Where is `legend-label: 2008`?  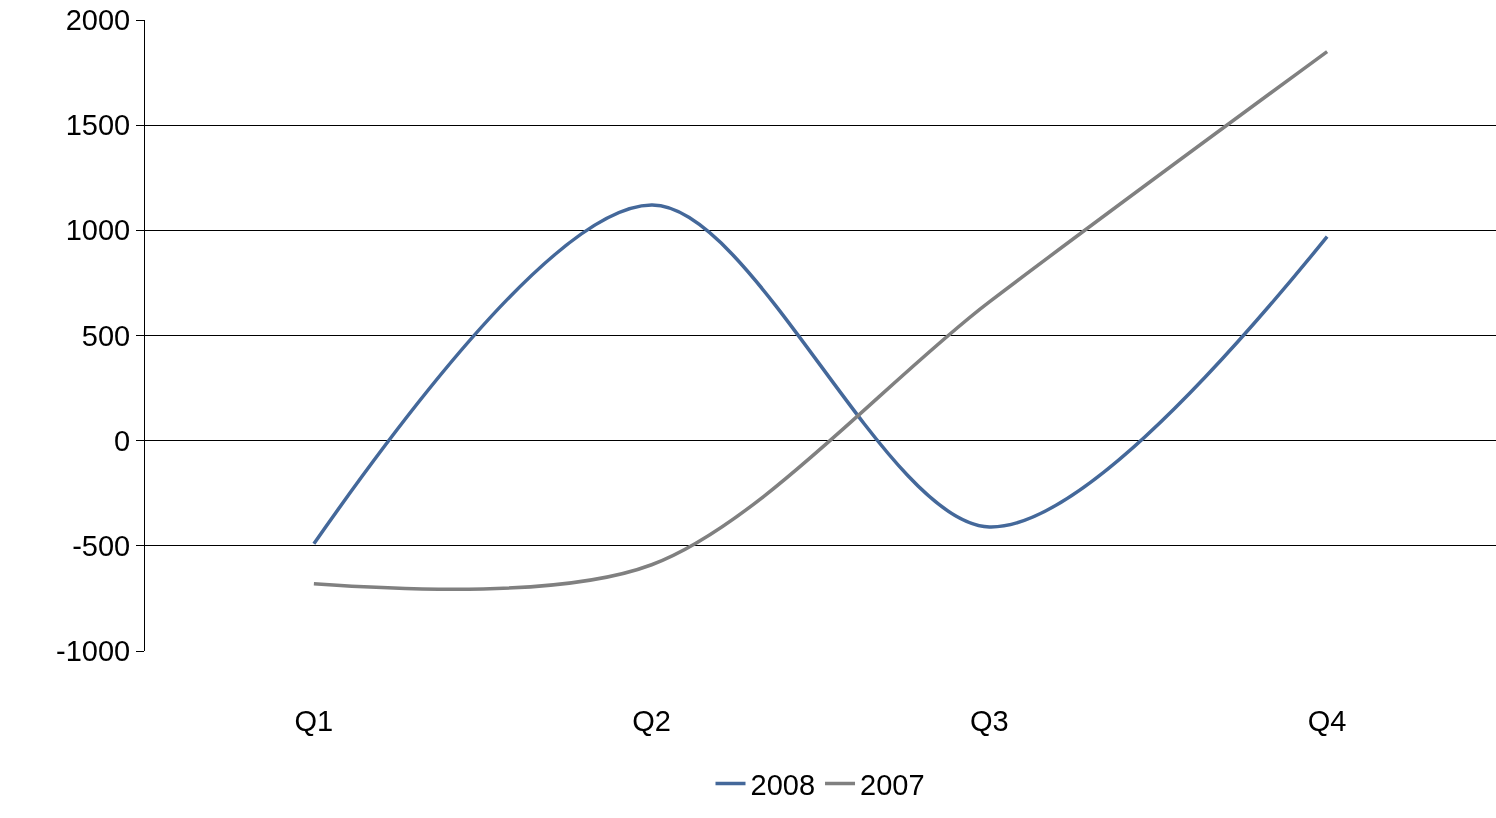 legend-label: 2008 is located at coordinates (783, 784).